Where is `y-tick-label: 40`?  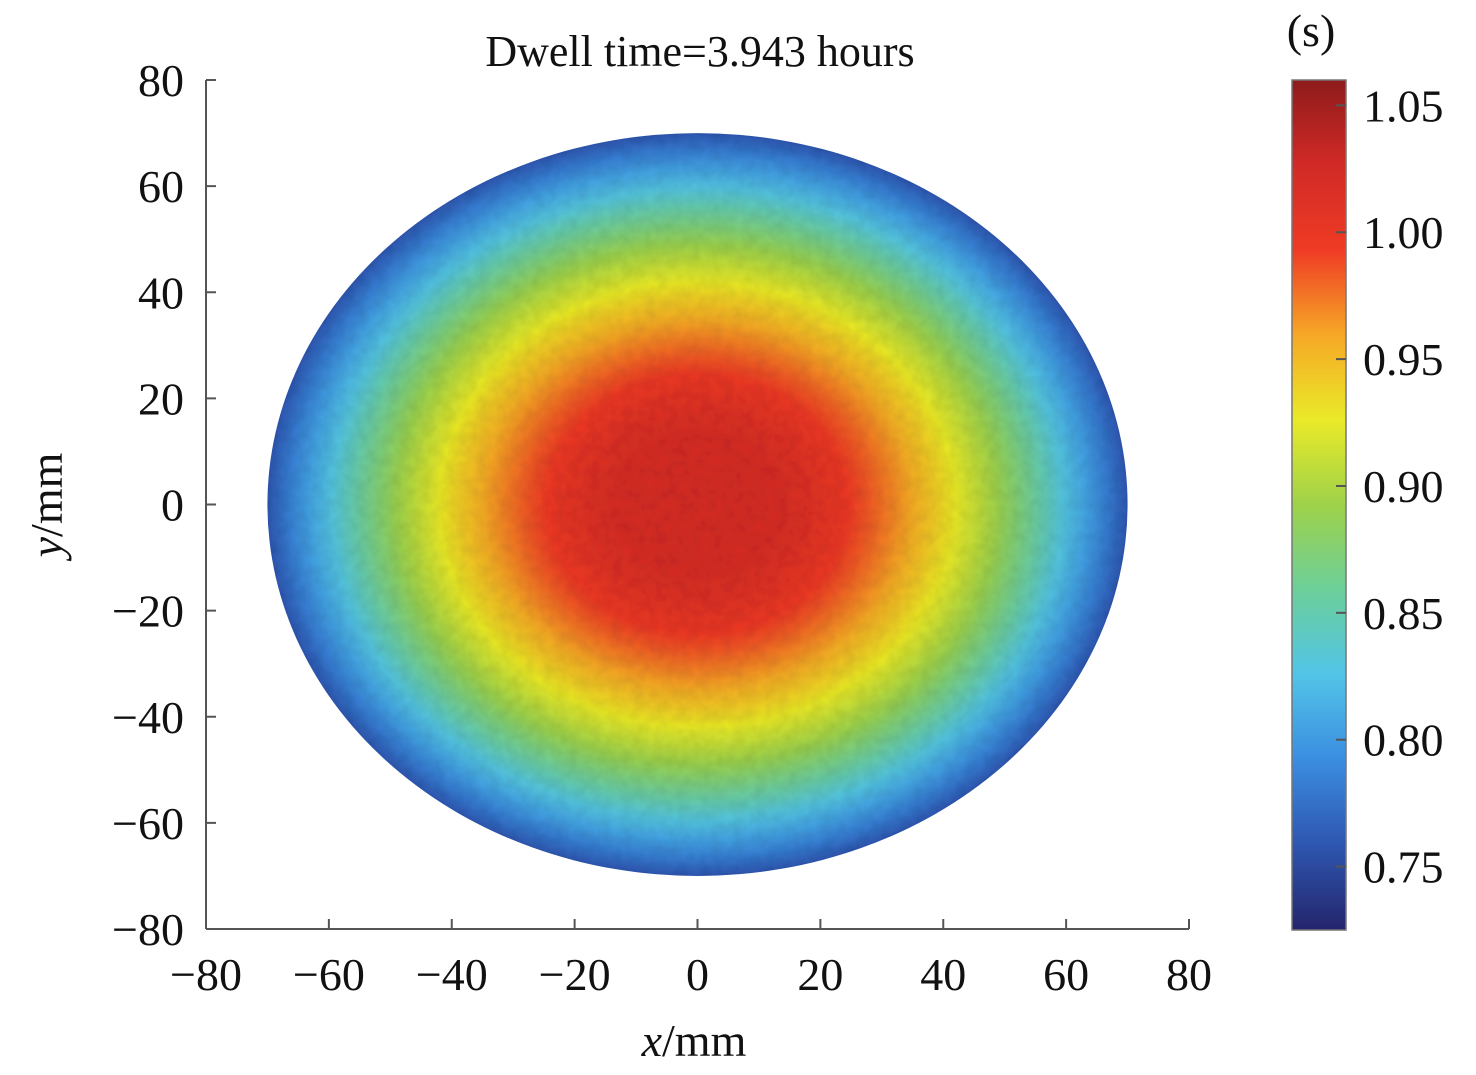
y-tick-label: 40 is located at coordinates (161, 292).